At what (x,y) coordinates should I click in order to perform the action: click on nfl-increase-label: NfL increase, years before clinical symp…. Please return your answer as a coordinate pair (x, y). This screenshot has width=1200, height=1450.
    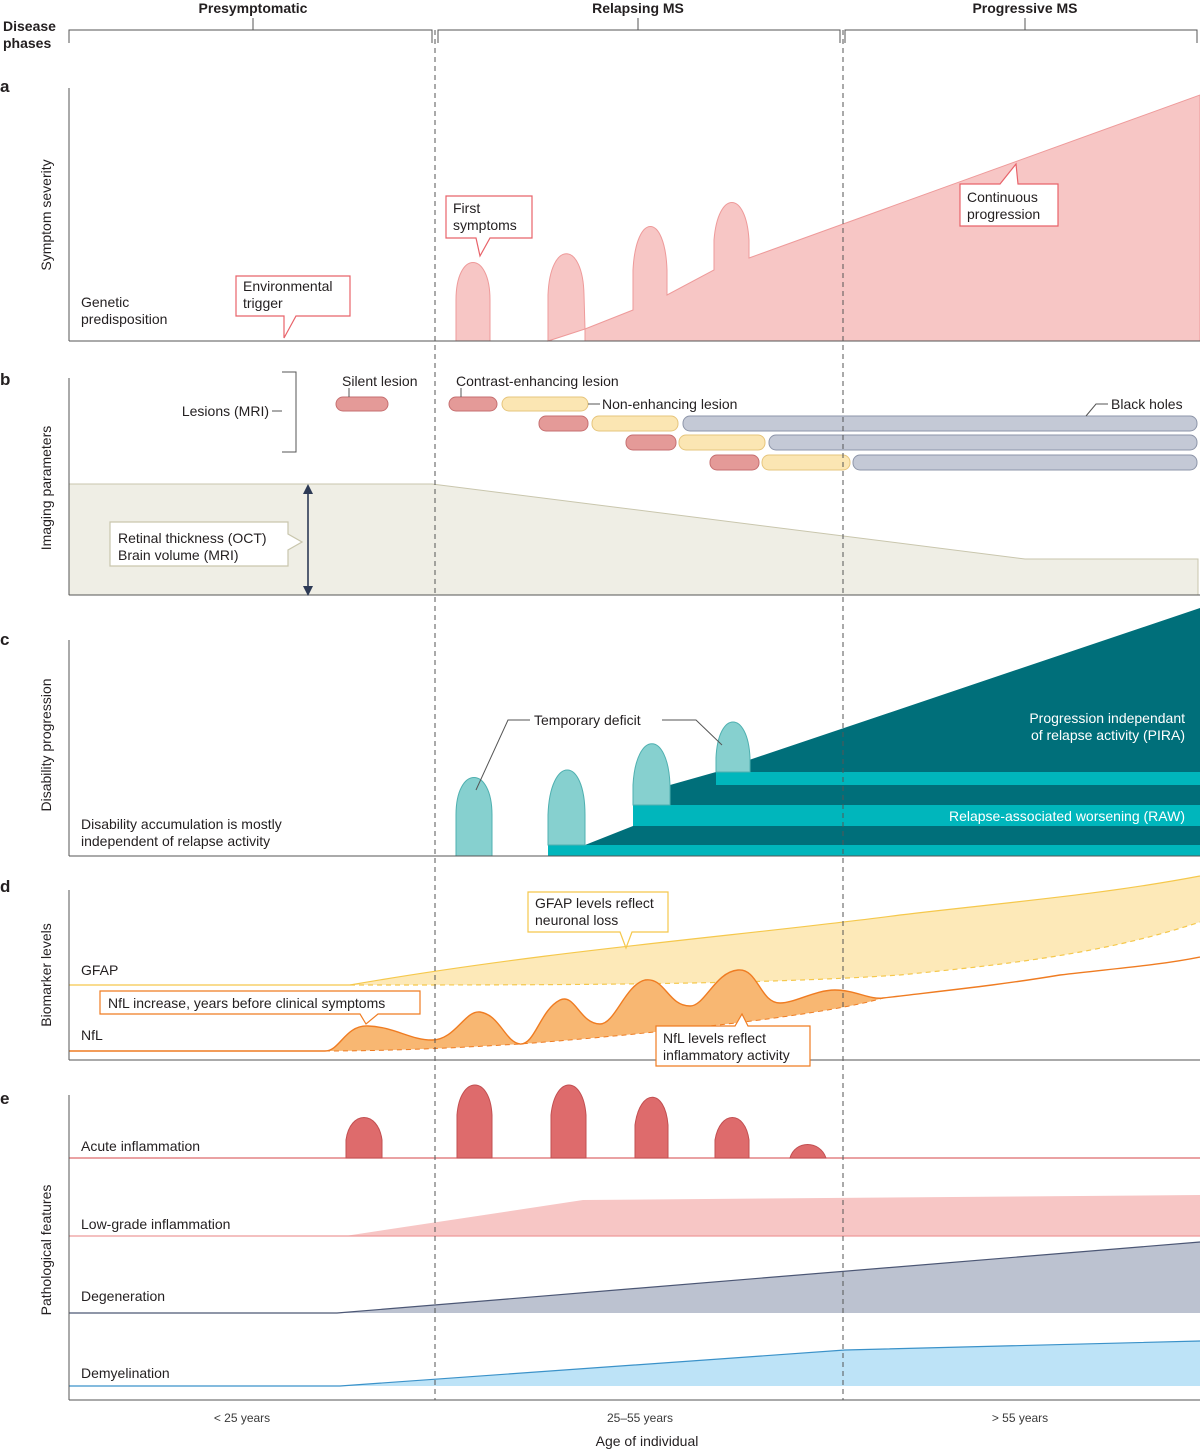
    Looking at the image, I should click on (246, 1003).